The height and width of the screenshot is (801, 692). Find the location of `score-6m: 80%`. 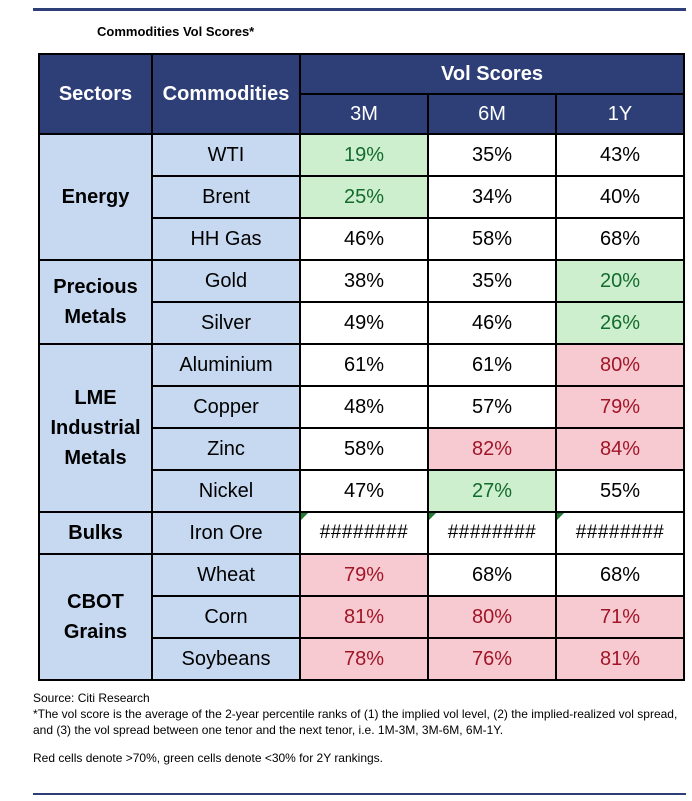

score-6m: 80% is located at coordinates (492, 617).